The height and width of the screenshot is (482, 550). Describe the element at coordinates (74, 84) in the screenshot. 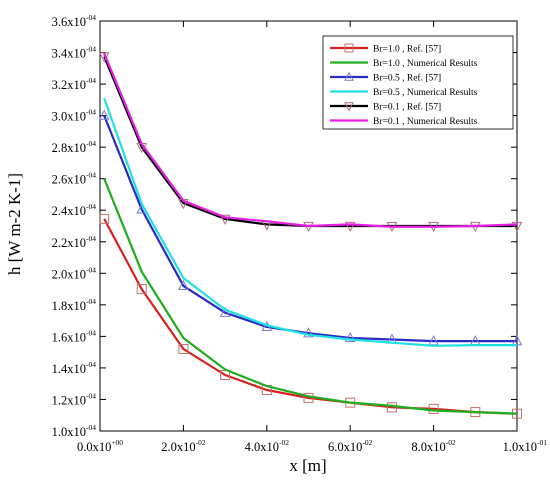

I see `y-tick-label: 3.2x10-04` at that location.